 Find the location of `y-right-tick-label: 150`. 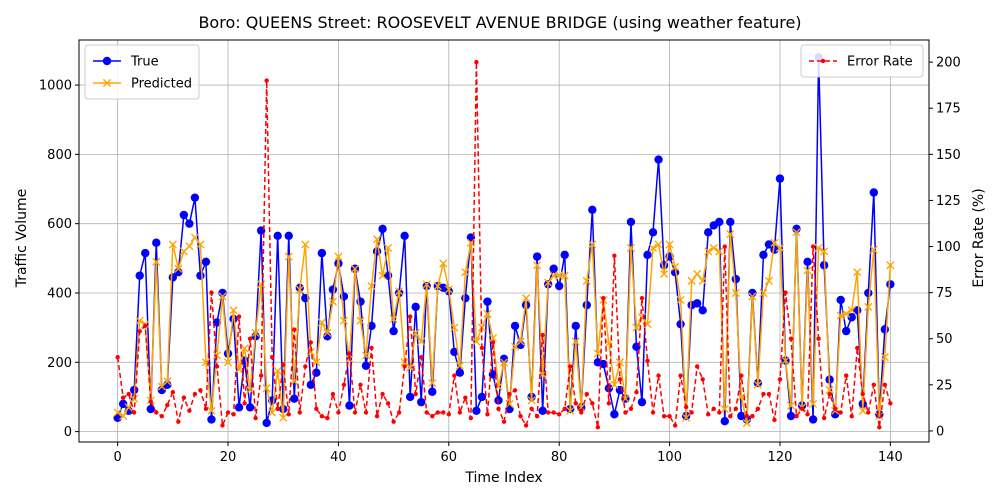

y-right-tick-label: 150 is located at coordinates (948, 155).